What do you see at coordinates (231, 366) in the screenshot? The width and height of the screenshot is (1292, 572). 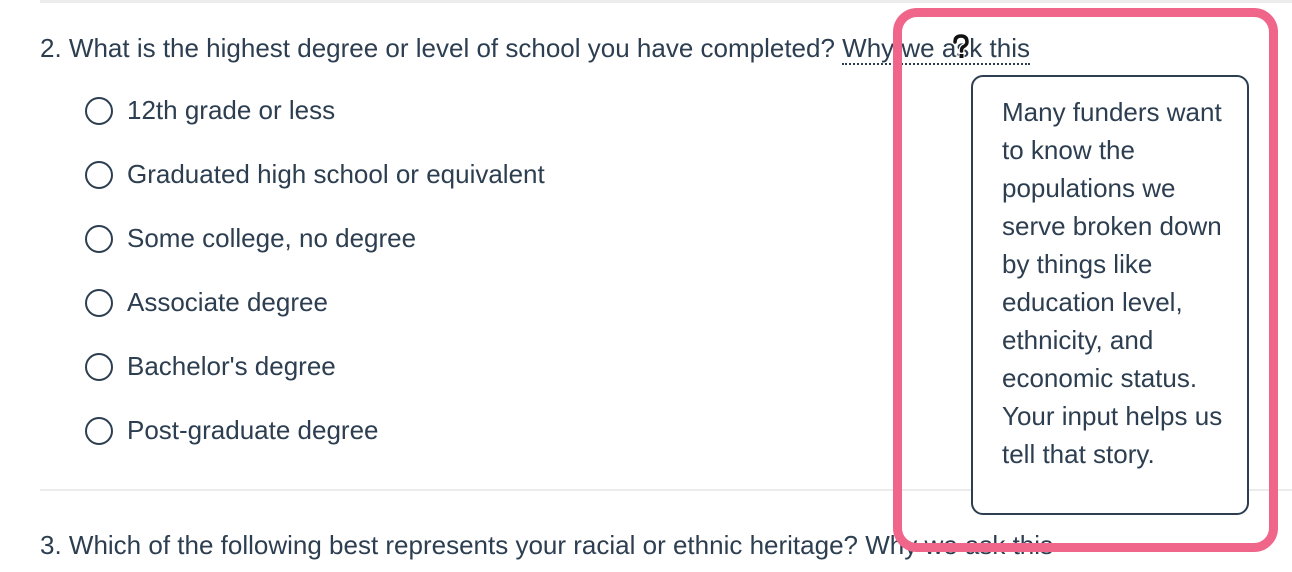 I see `option-label: Bachelor's degree` at bounding box center [231, 366].